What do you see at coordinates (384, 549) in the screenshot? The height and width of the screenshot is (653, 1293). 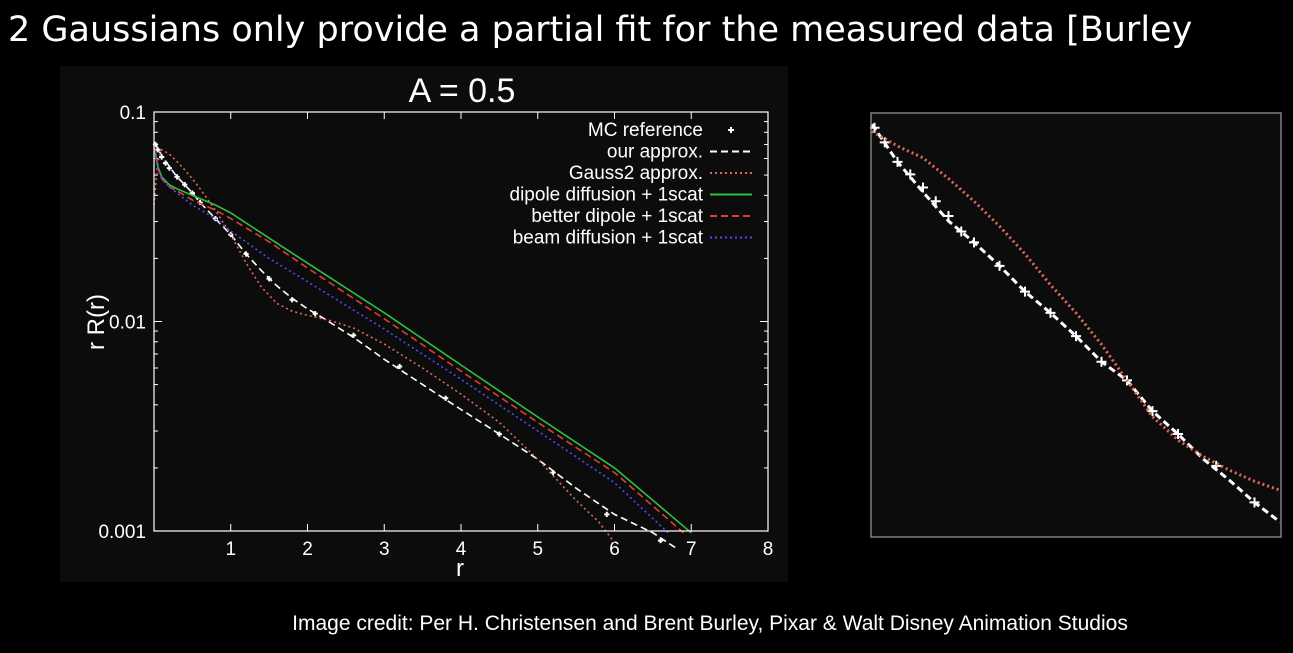 I see `x-tick-label: 3` at bounding box center [384, 549].